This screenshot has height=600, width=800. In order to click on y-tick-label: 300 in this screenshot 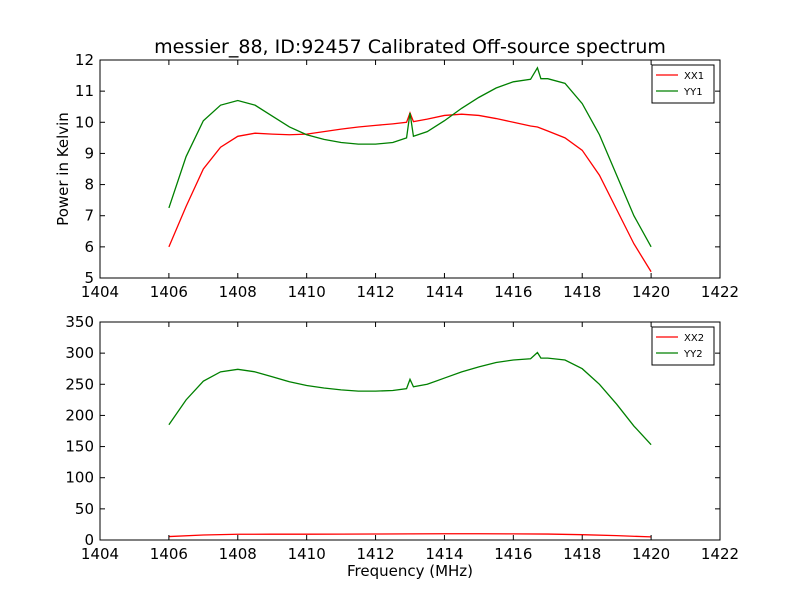, I will do `click(79, 353)`.